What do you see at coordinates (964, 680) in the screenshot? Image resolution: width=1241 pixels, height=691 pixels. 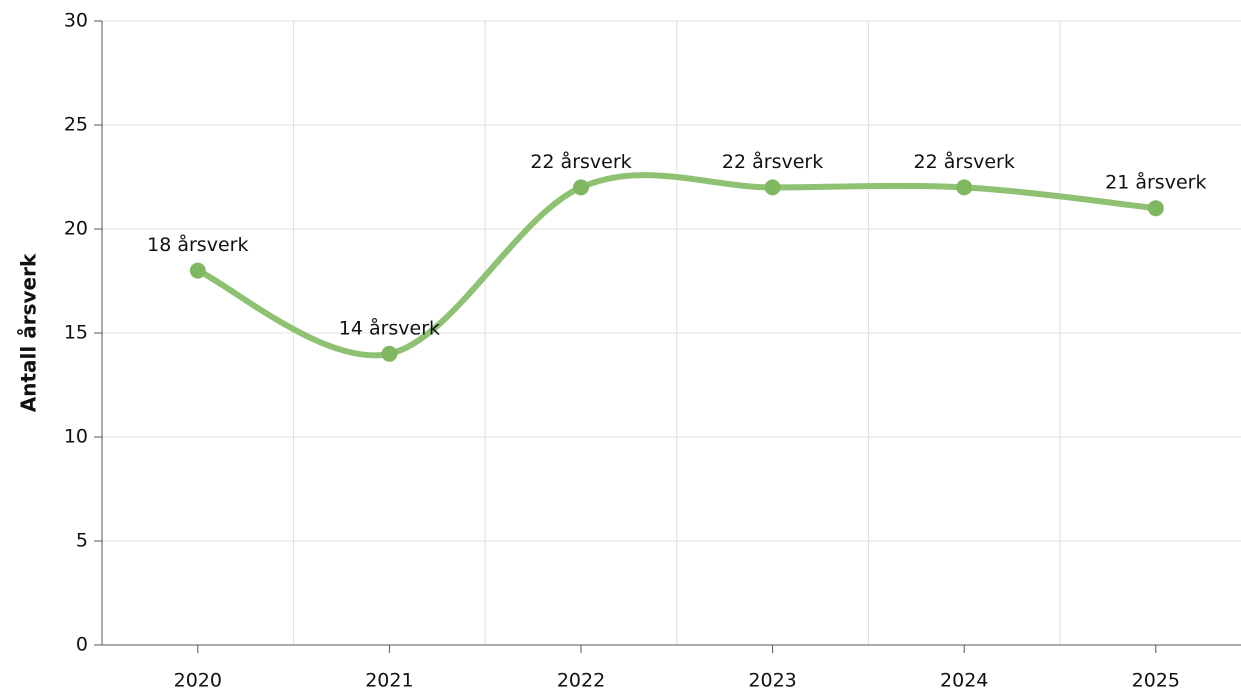 I see `x-tick-label: 2024` at bounding box center [964, 680].